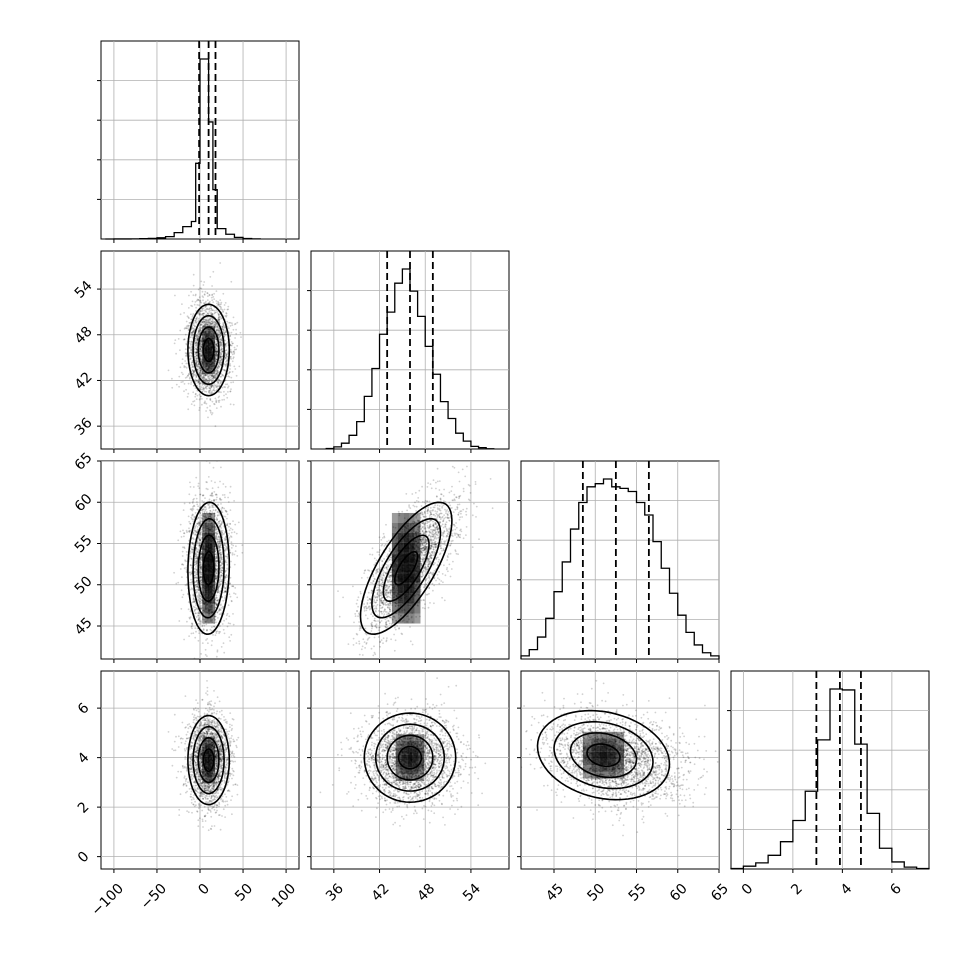 This screenshot has width=970, height=970. I want to click on hist-panel-p1, so click(408, 351).